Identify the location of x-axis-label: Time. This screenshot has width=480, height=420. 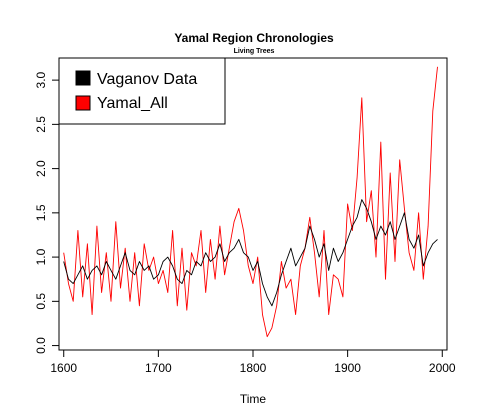
(253, 399).